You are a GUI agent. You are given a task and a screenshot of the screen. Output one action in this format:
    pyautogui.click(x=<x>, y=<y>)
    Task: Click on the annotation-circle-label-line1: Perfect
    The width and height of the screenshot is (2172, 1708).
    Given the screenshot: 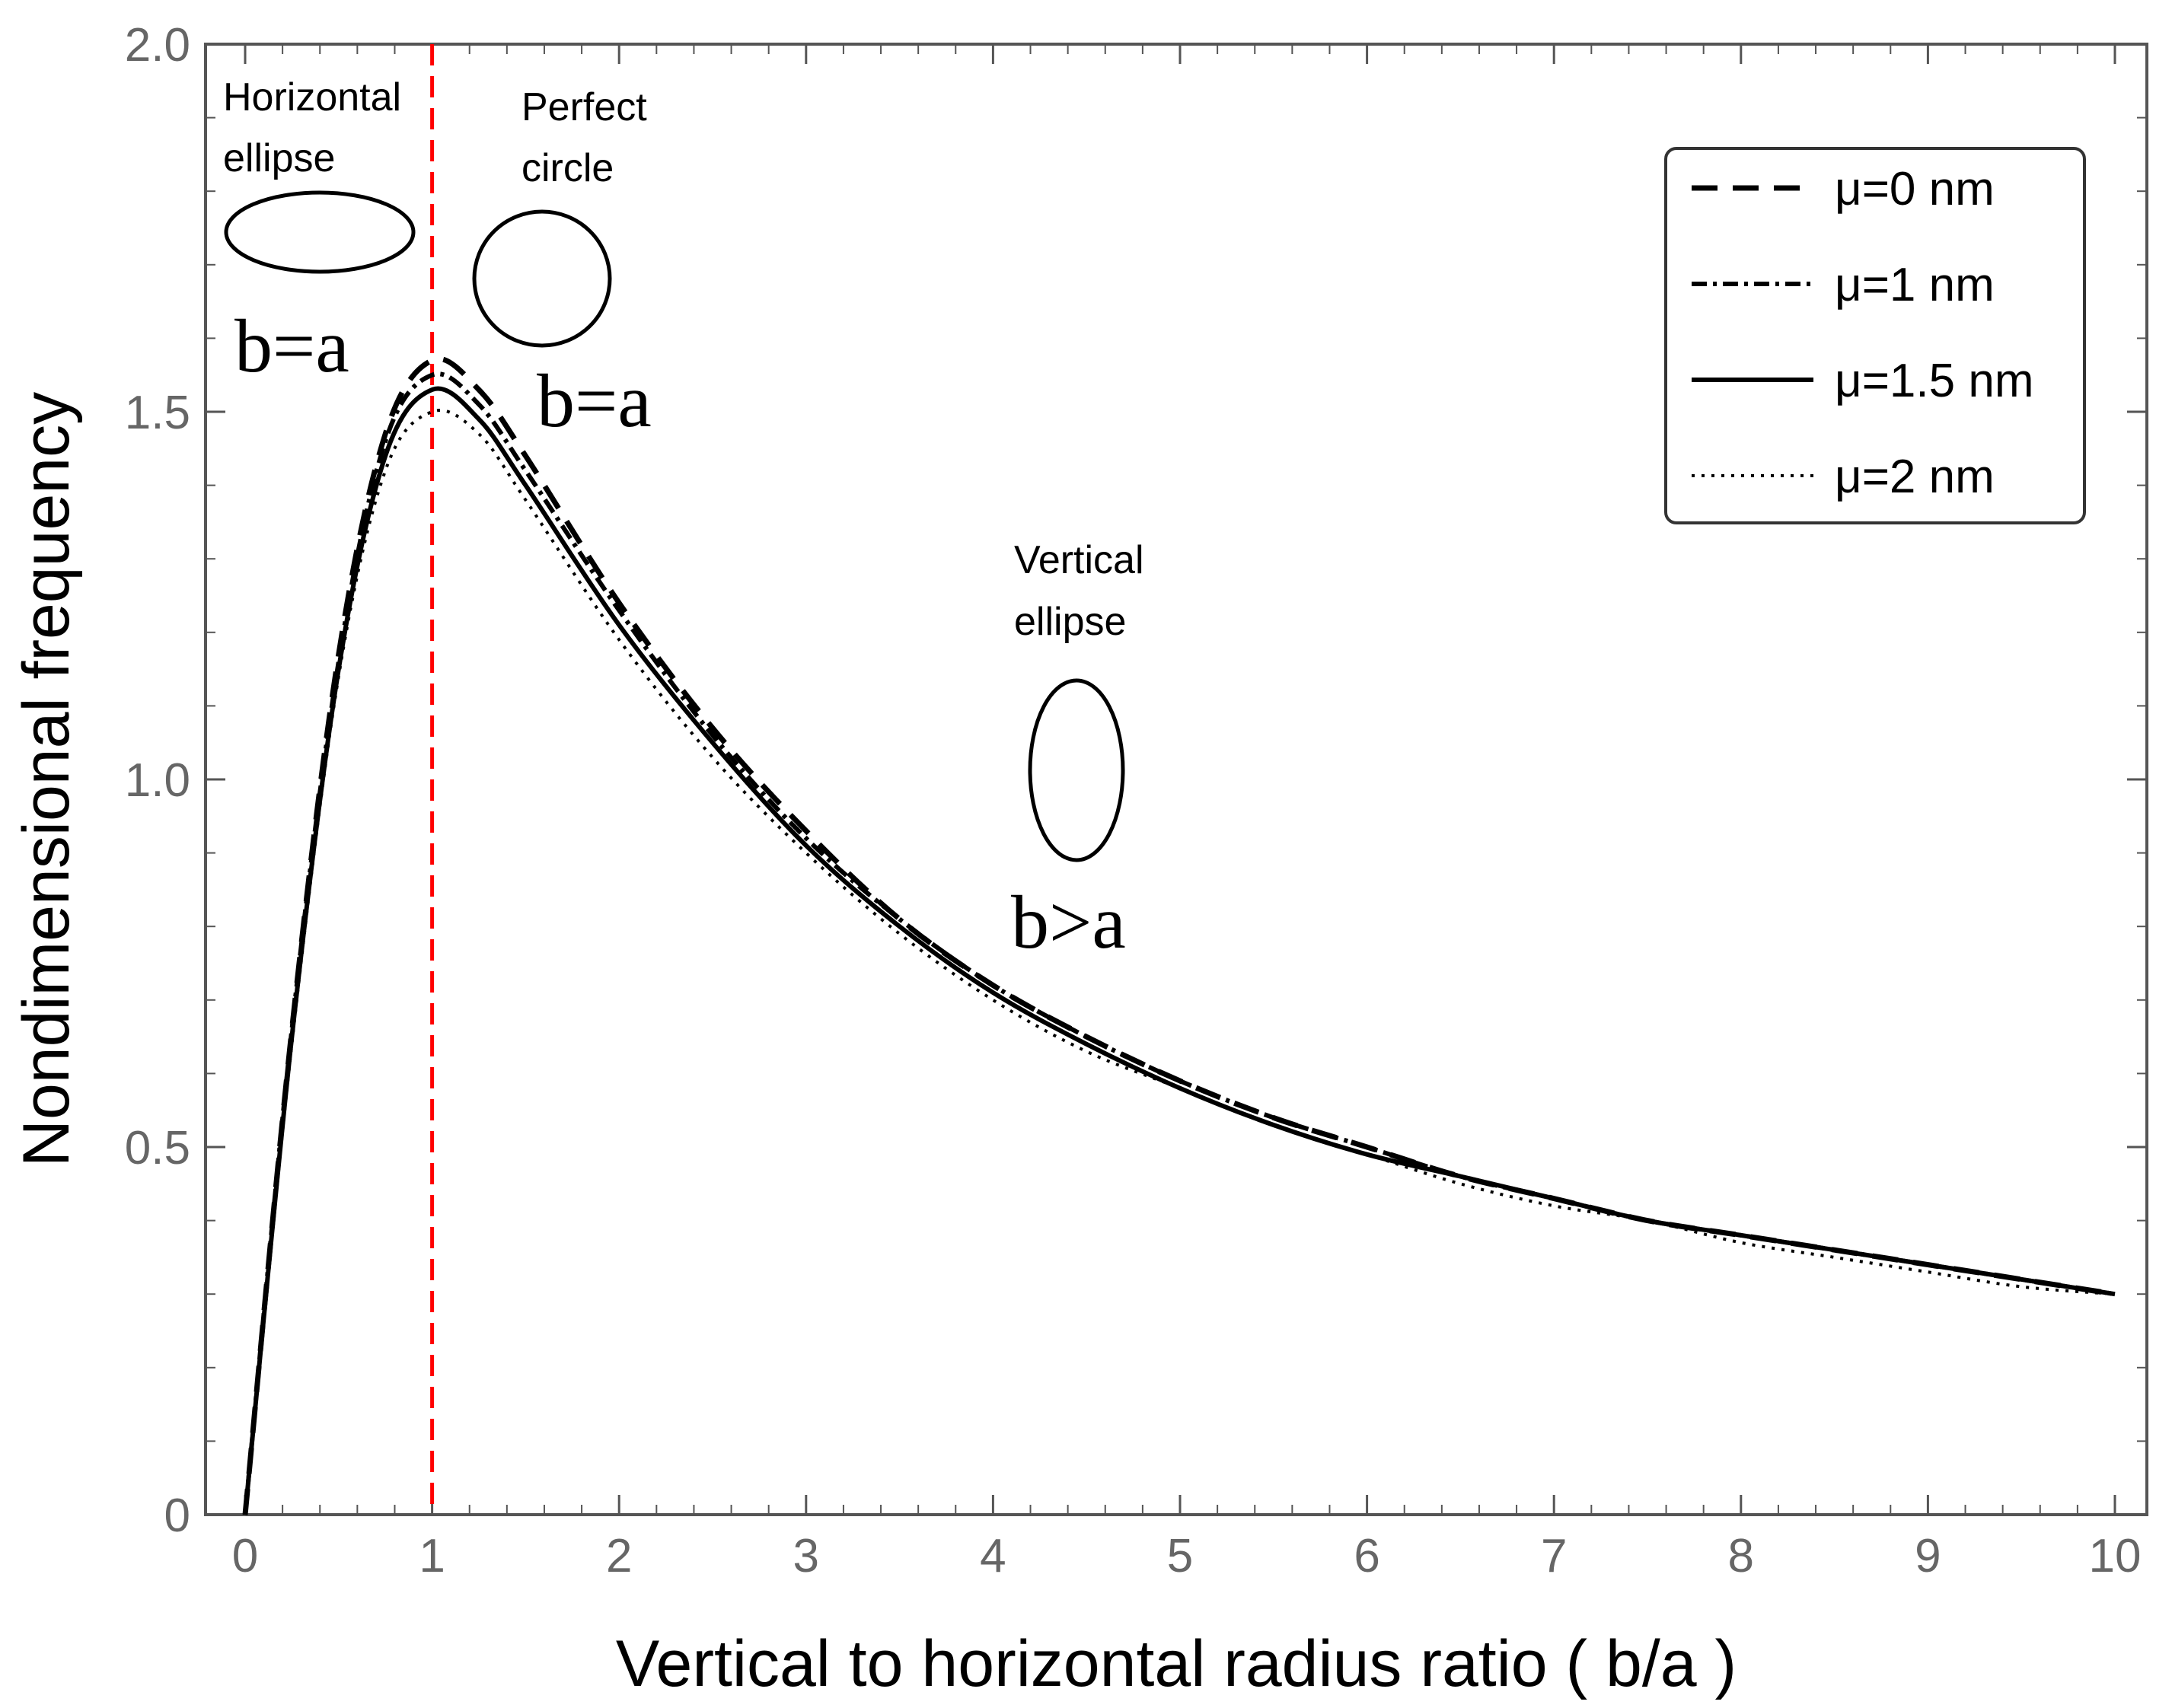 What is the action you would take?
    pyautogui.click(x=584, y=107)
    